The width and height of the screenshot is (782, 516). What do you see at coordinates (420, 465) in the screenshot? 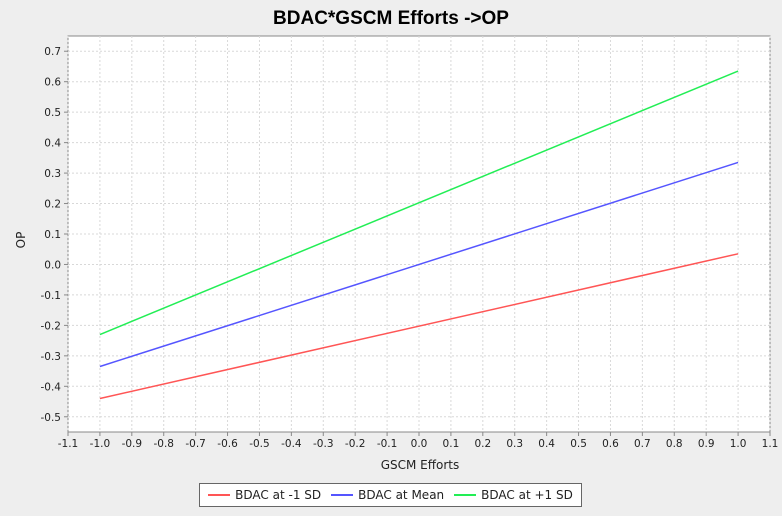
I see `x-axis-label: GSCM Efforts` at bounding box center [420, 465].